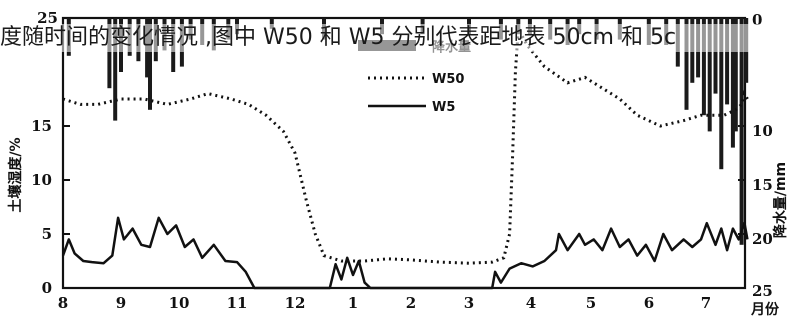 The height and width of the screenshot is (325, 800). Describe the element at coordinates (591, 303) in the screenshot. I see `x-tick-label: 5` at that location.